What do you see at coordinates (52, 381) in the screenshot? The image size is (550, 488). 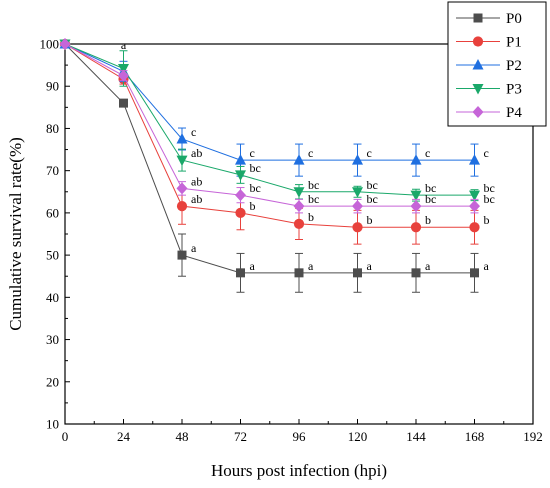 I see `y-tick-label: 20` at bounding box center [52, 381].